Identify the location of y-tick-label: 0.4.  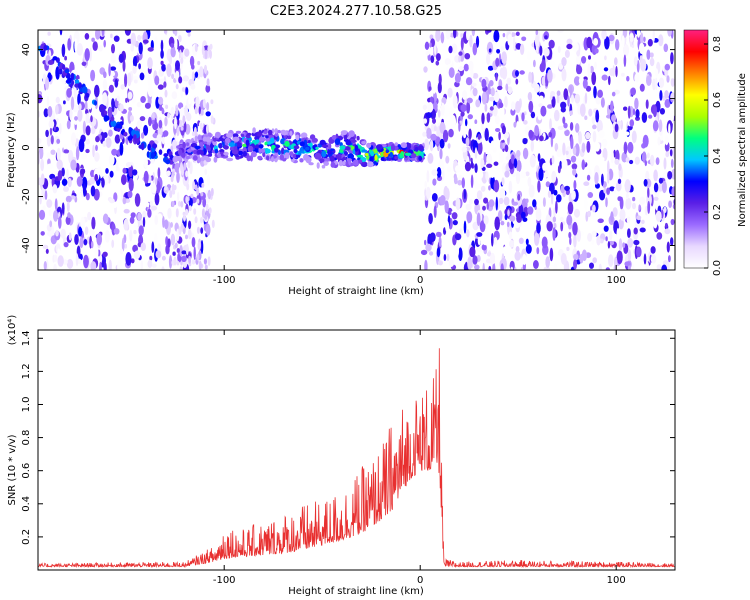
(26, 504).